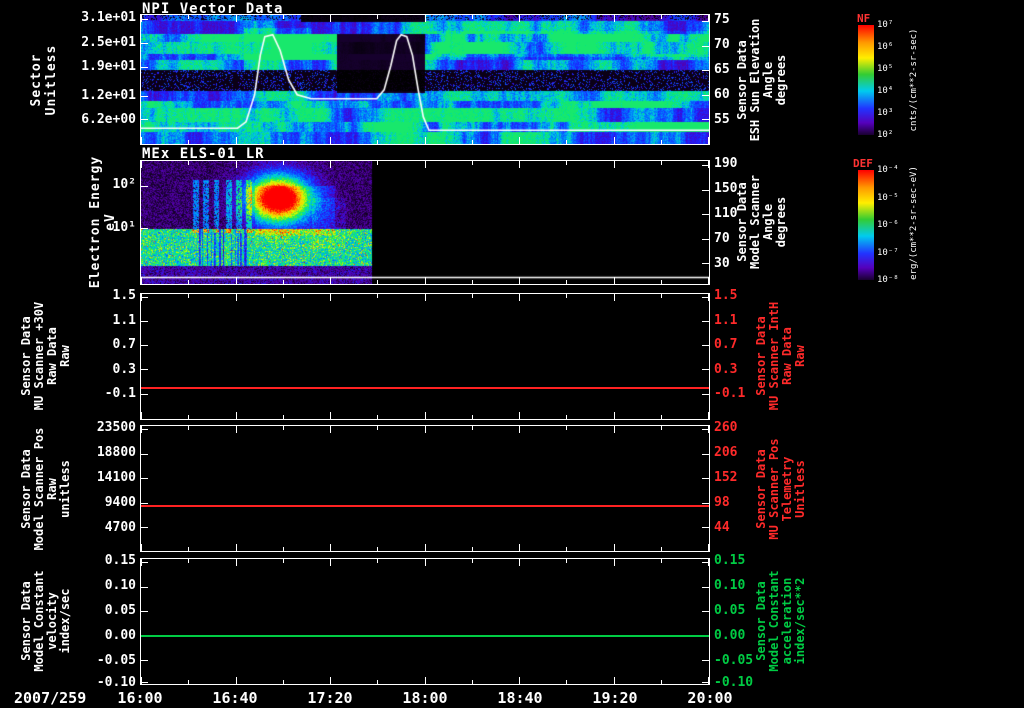  What do you see at coordinates (120, 393) in the screenshot?
I see `y-tick-label-left: -0.1` at bounding box center [120, 393].